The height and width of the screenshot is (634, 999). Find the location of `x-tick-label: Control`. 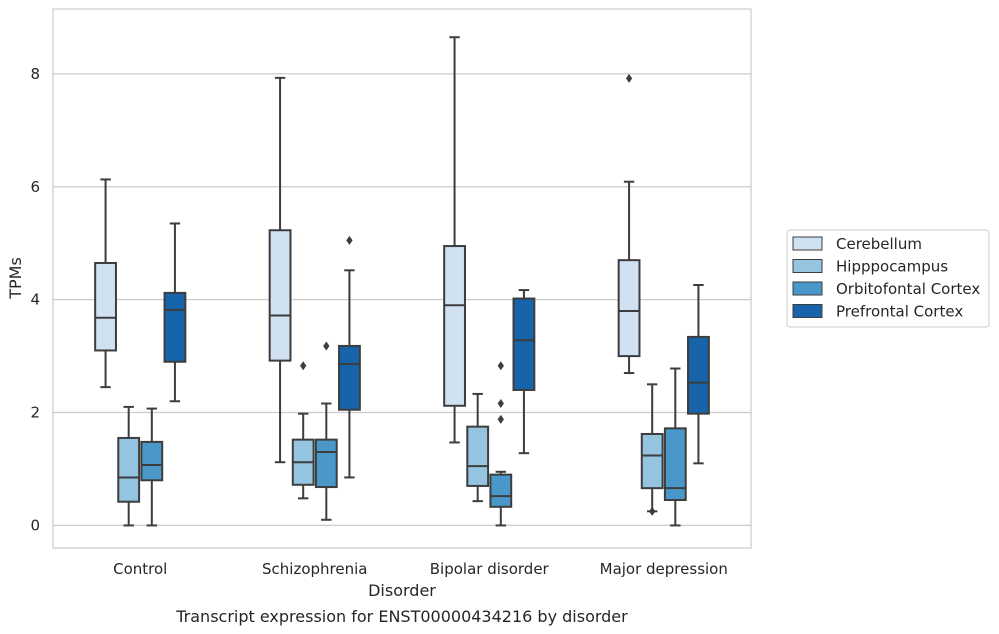

x-tick-label: Control is located at coordinates (140, 569).